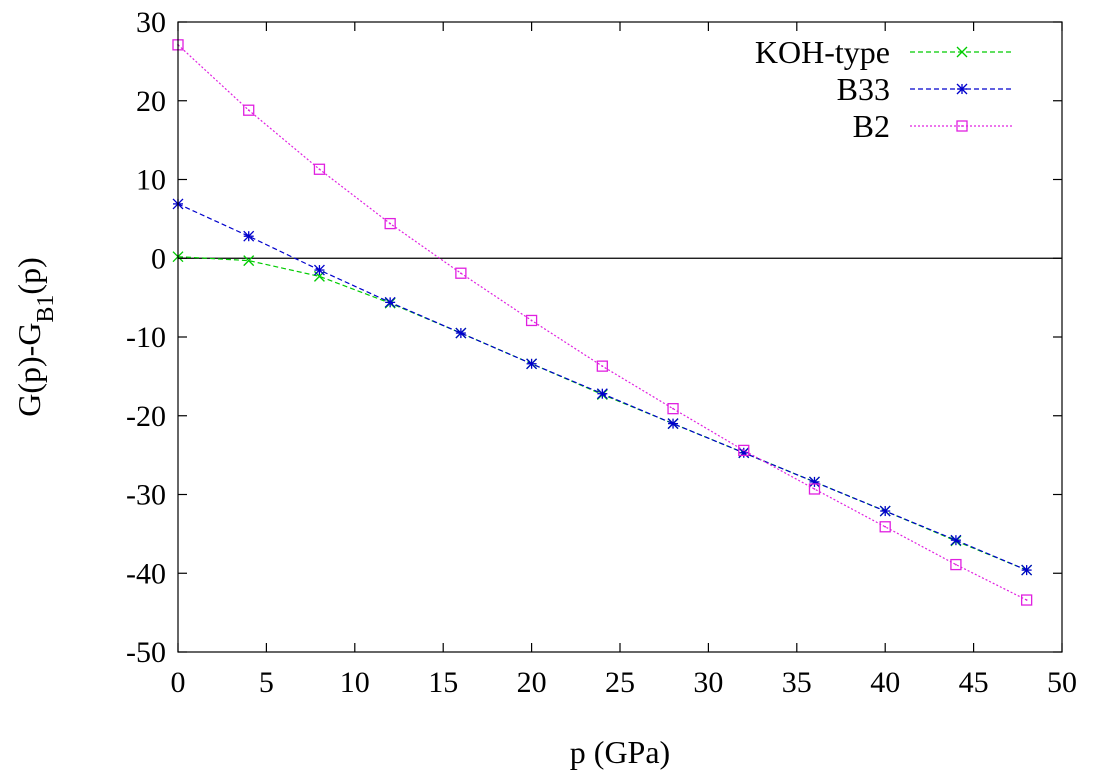 The height and width of the screenshot is (779, 1094). What do you see at coordinates (443, 682) in the screenshot?
I see `x-tick-label: 15` at bounding box center [443, 682].